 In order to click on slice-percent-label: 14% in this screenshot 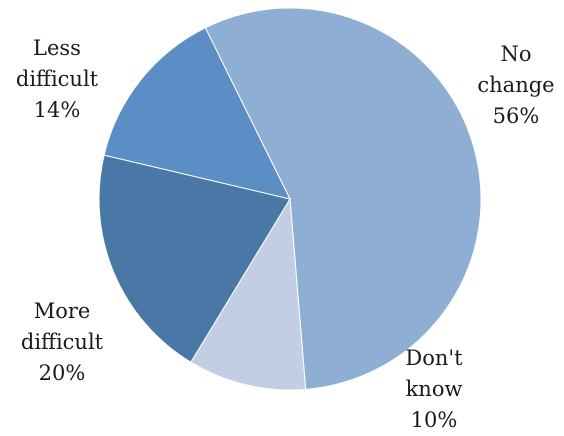, I will do `click(57, 110)`.